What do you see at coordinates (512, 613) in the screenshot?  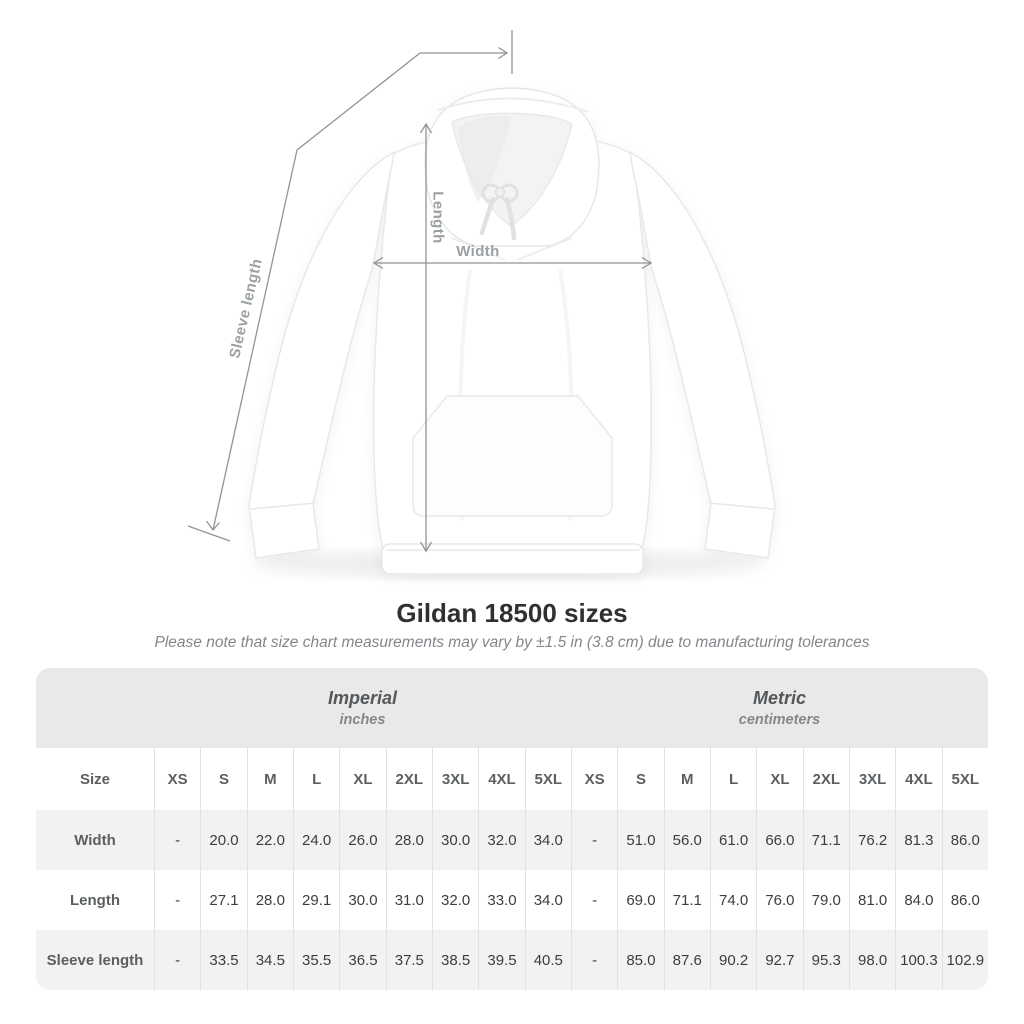 I see `page-title: Gildan 18500 sizes` at bounding box center [512, 613].